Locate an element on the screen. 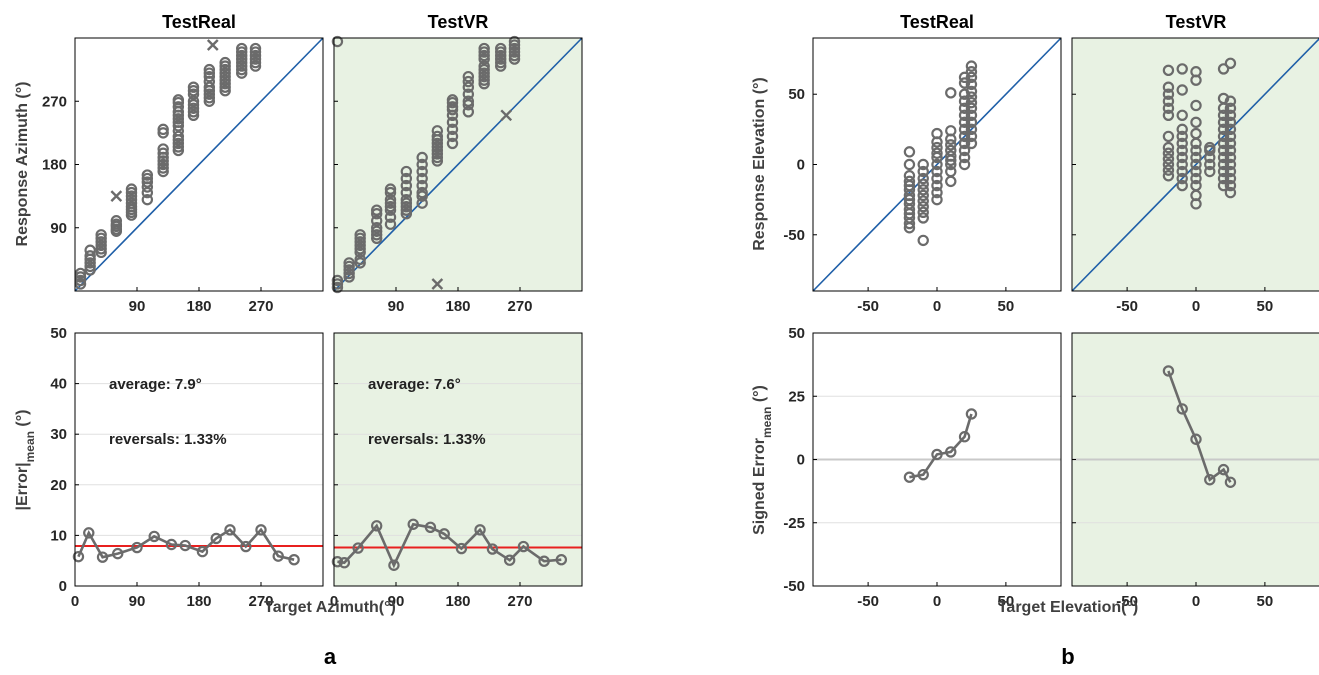  y-axis-label: |Error|mean (°) is located at coordinates (25, 460).